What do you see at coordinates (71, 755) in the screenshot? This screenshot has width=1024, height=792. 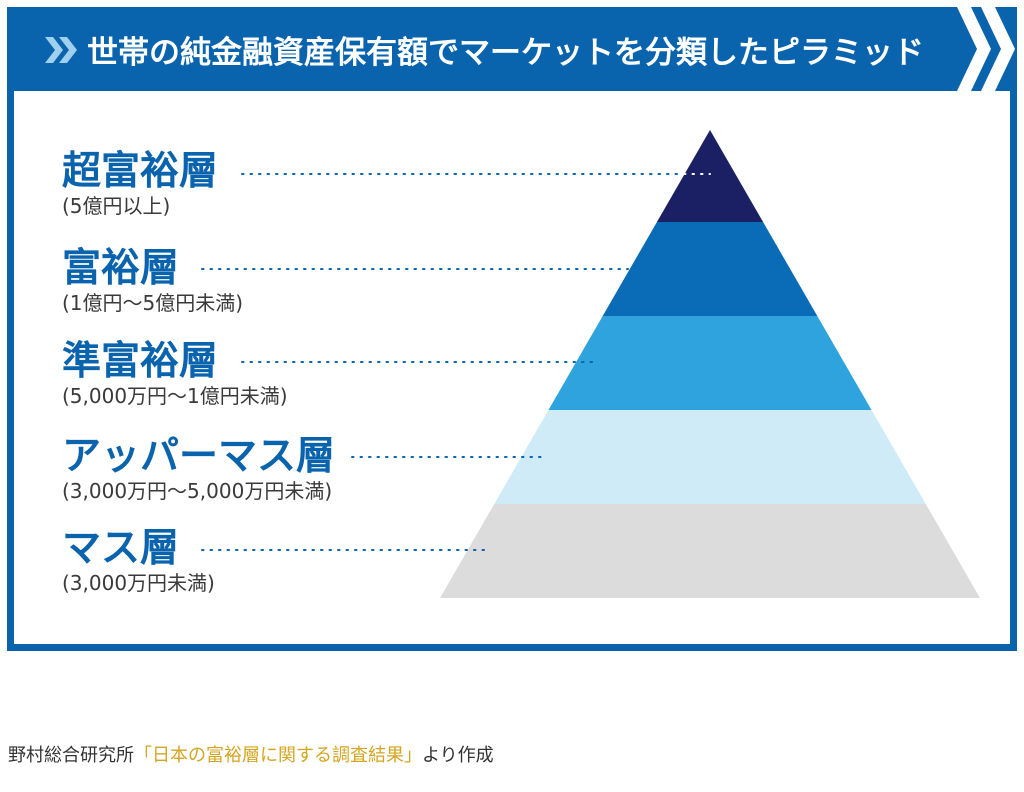 I see `source-prefix: 野村総合研究所` at bounding box center [71, 755].